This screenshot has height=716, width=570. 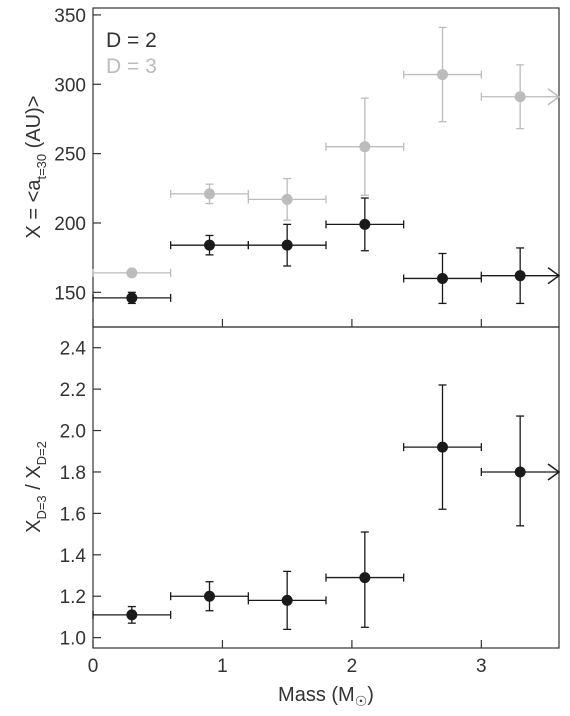 I want to click on bottom-y-tick-label: 1.4, so click(x=73, y=556).